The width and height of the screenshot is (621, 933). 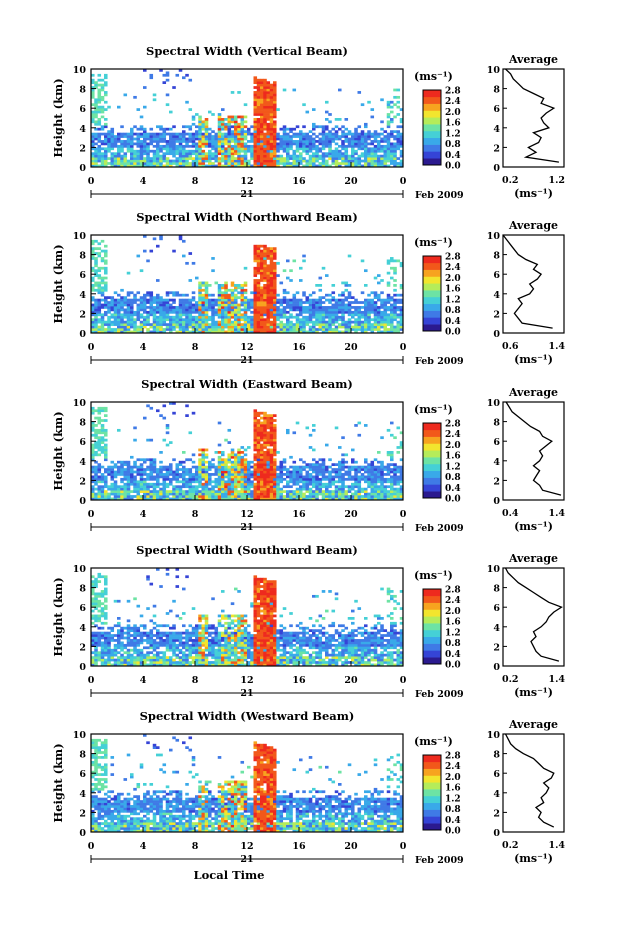 What do you see at coordinates (195, 181) in the screenshot?
I see `x-tick-label: 8` at bounding box center [195, 181].